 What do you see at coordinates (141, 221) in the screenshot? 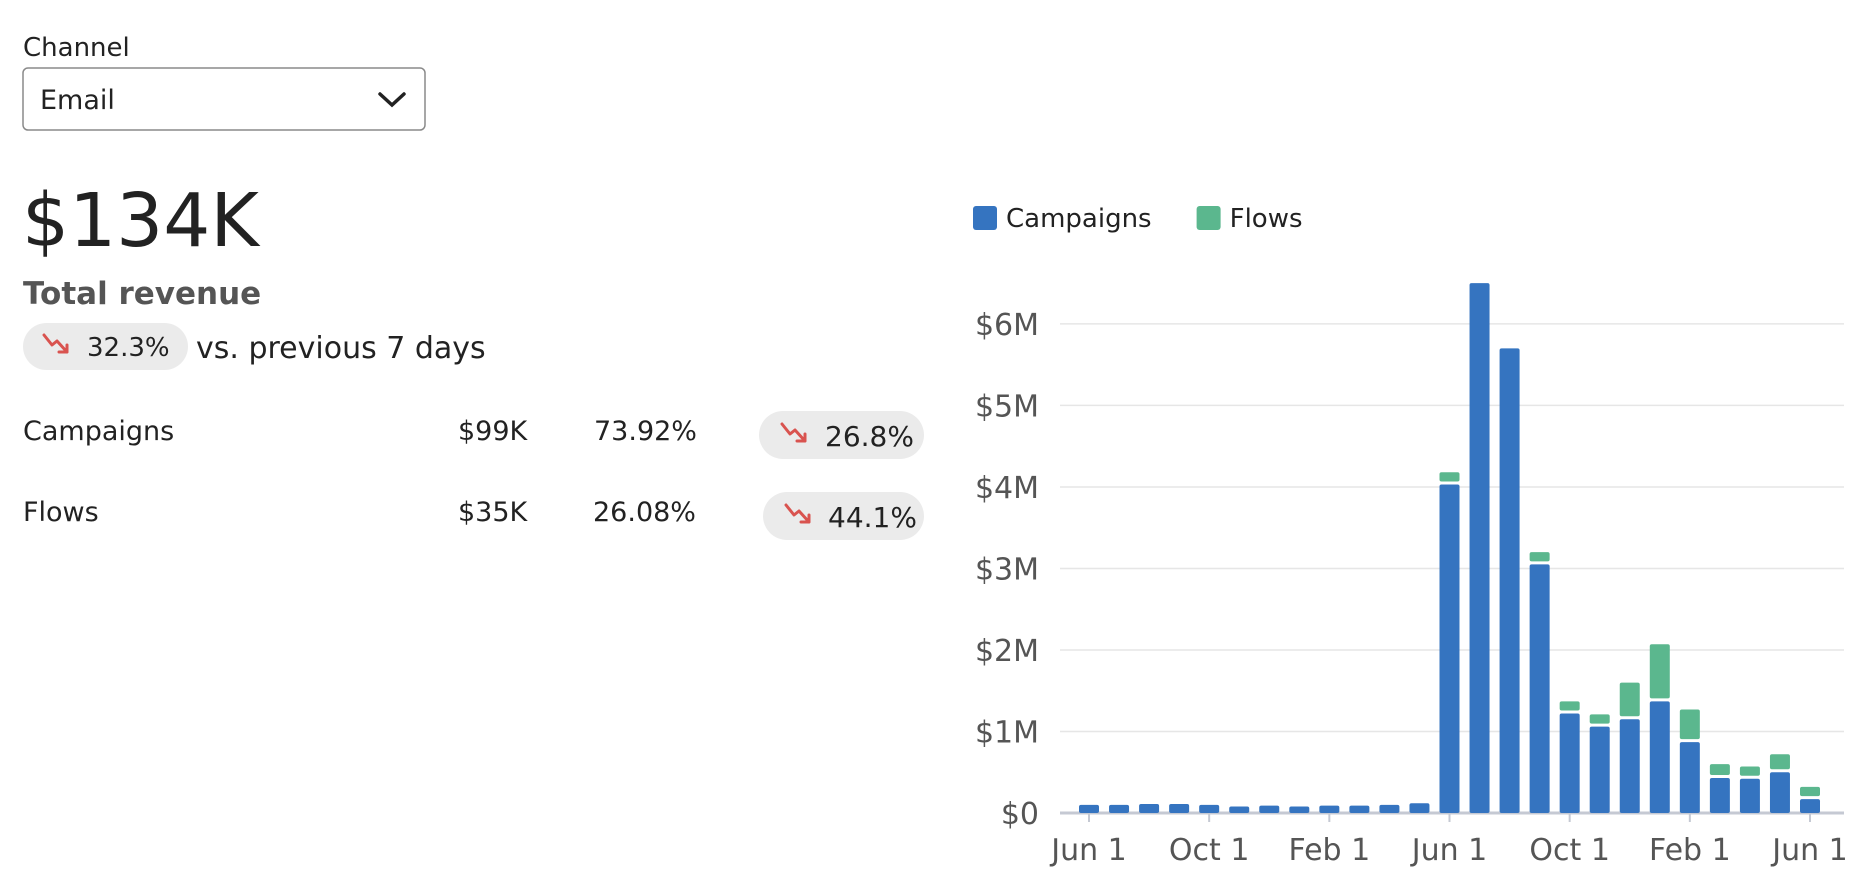
I see `total-value: $134K` at bounding box center [141, 221].